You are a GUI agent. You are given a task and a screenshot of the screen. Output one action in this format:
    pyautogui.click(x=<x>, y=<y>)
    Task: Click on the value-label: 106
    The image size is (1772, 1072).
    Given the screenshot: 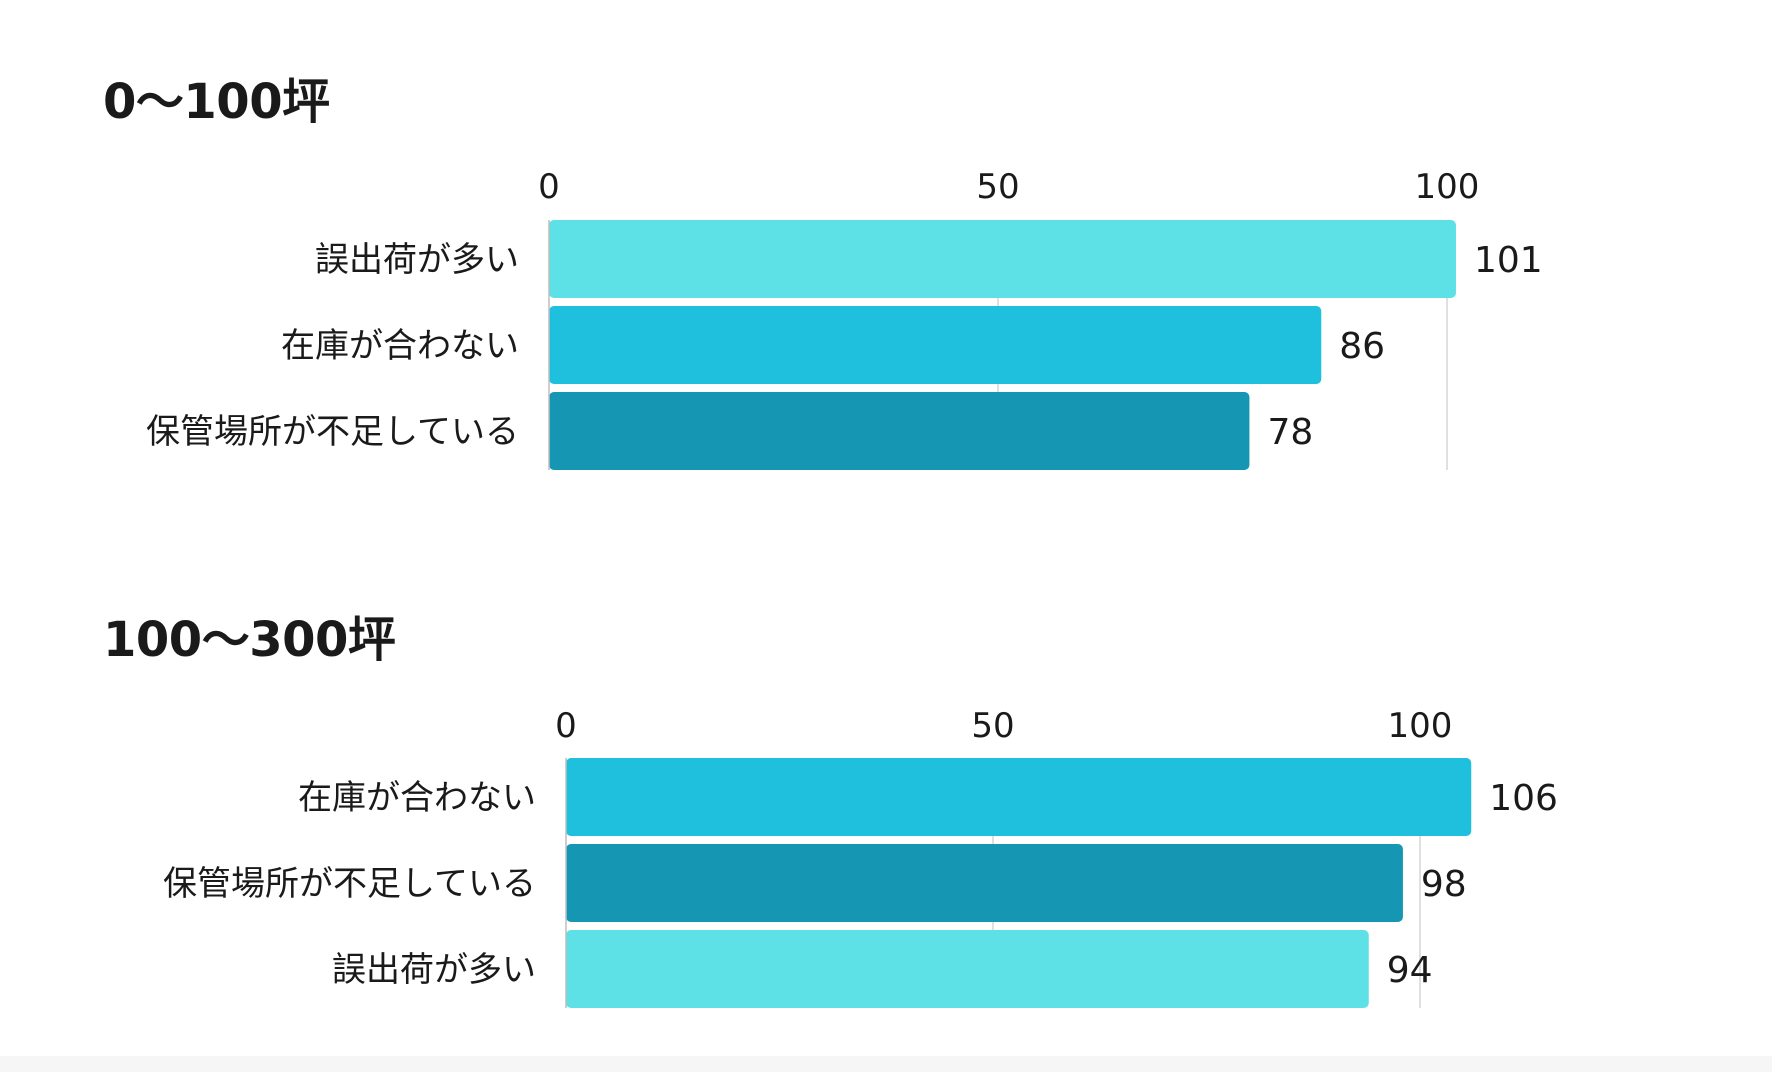 What is the action you would take?
    pyautogui.click(x=1523, y=798)
    